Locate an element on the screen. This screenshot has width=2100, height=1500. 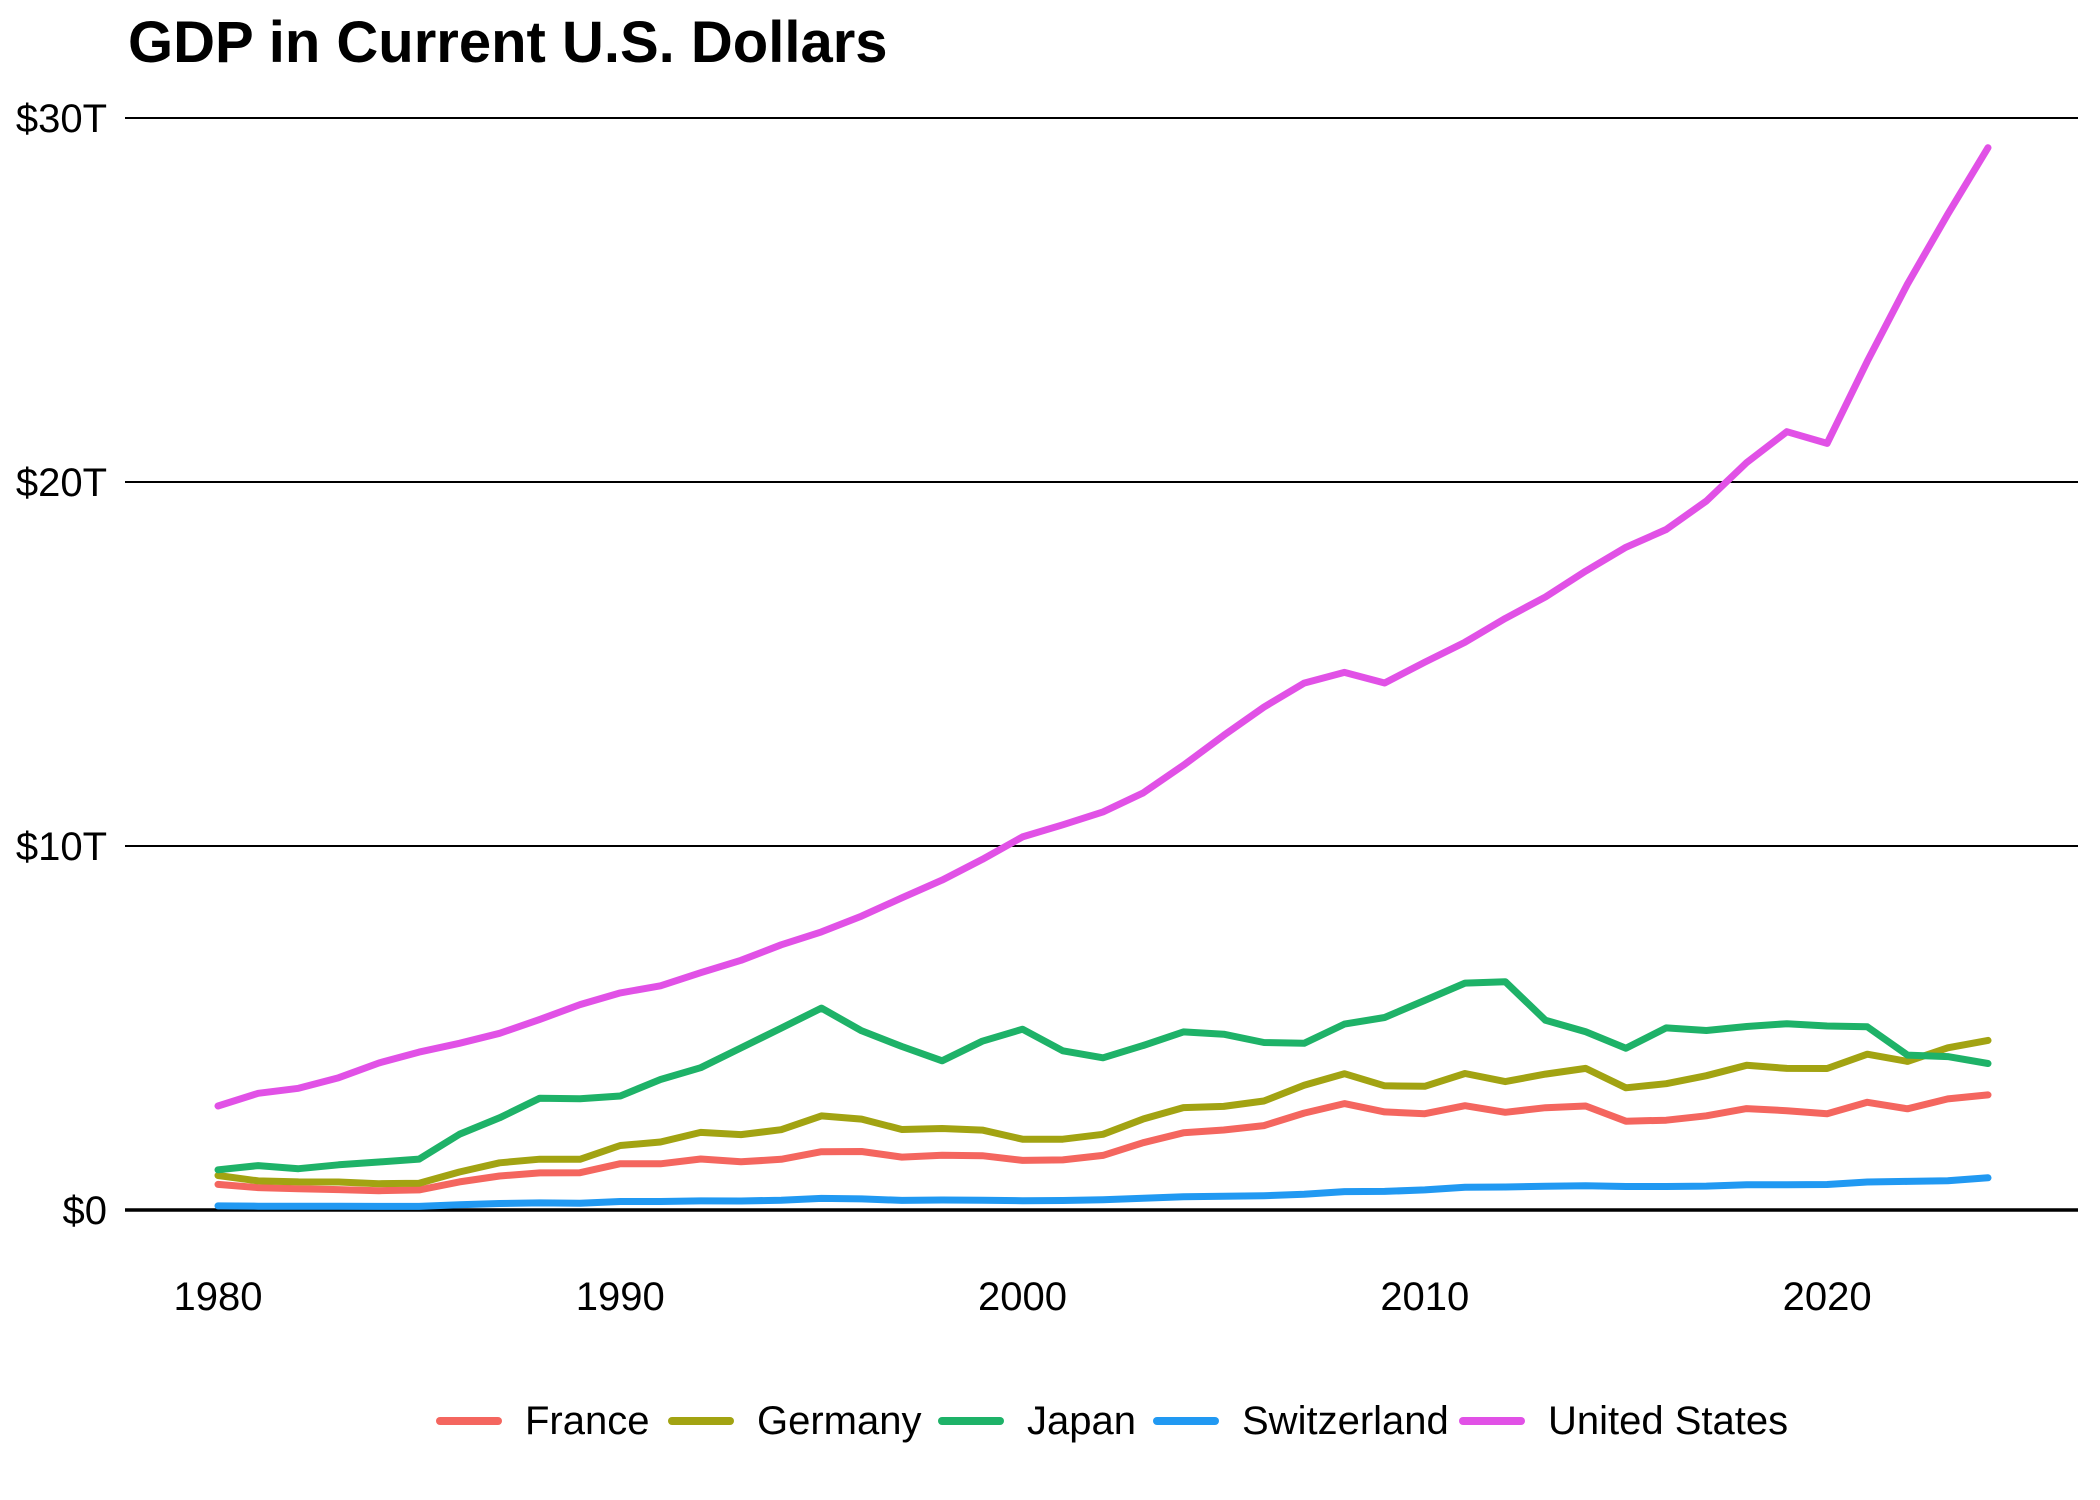
x-axis-labels: 1980 1990 2000 2010 2020 is located at coordinates (1023, 1297).